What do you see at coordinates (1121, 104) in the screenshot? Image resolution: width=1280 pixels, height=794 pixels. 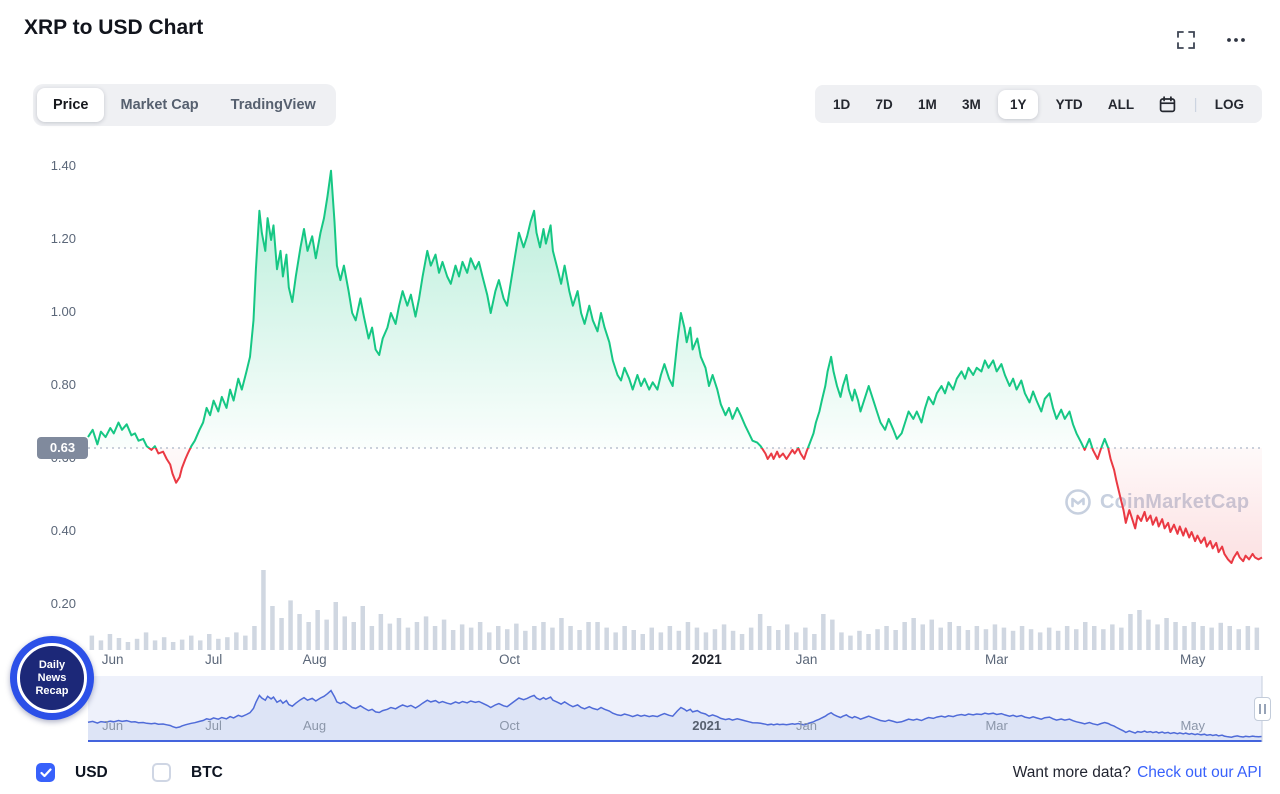 I see `range-all: ALL` at bounding box center [1121, 104].